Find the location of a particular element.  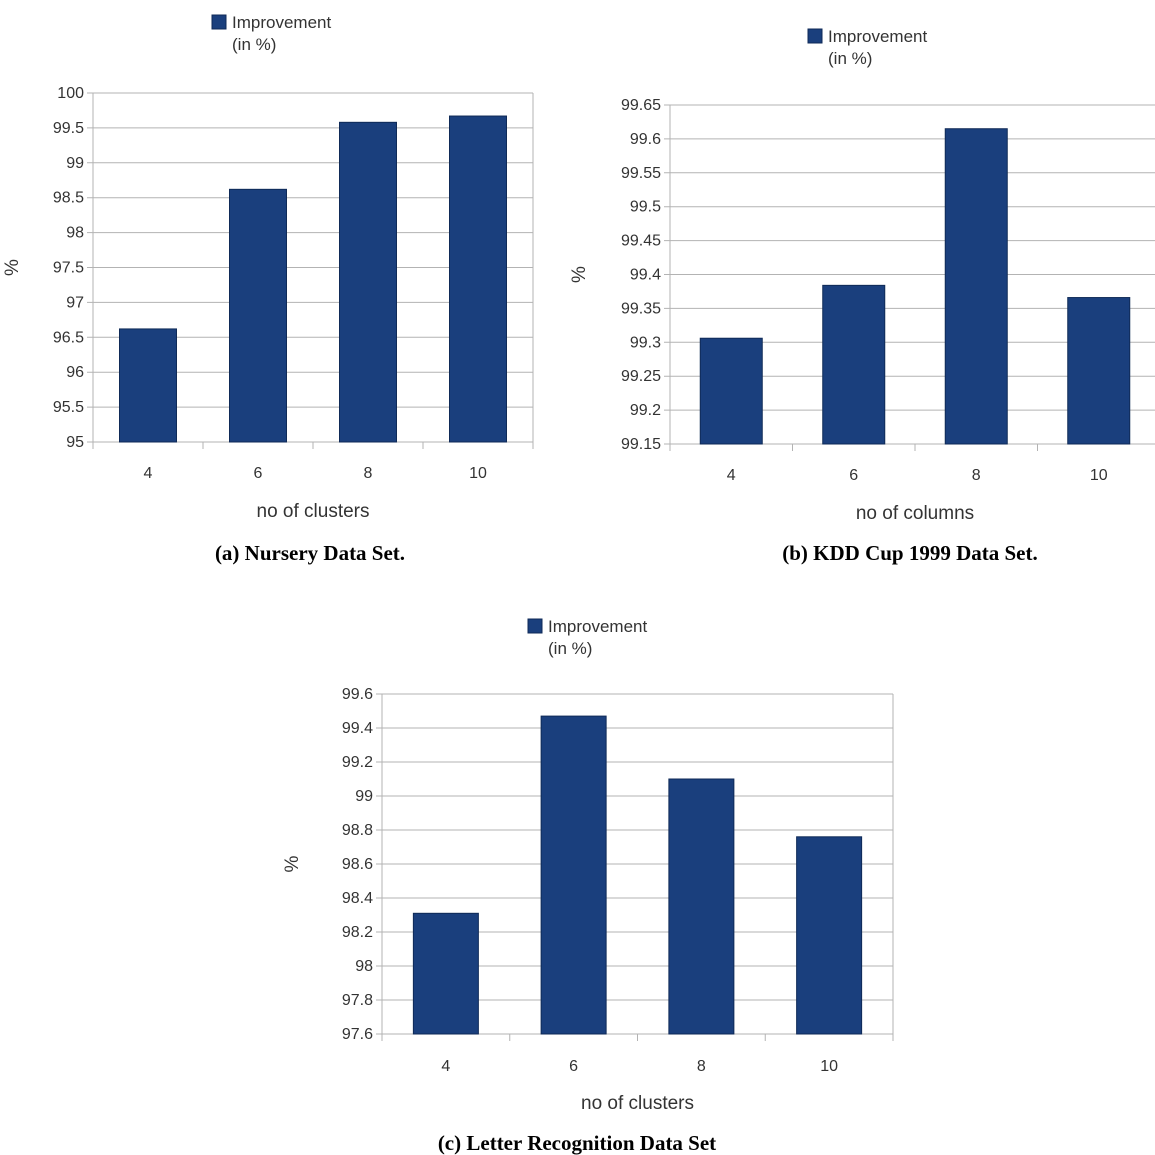

y-tick-label: 98.8 is located at coordinates (357, 830).